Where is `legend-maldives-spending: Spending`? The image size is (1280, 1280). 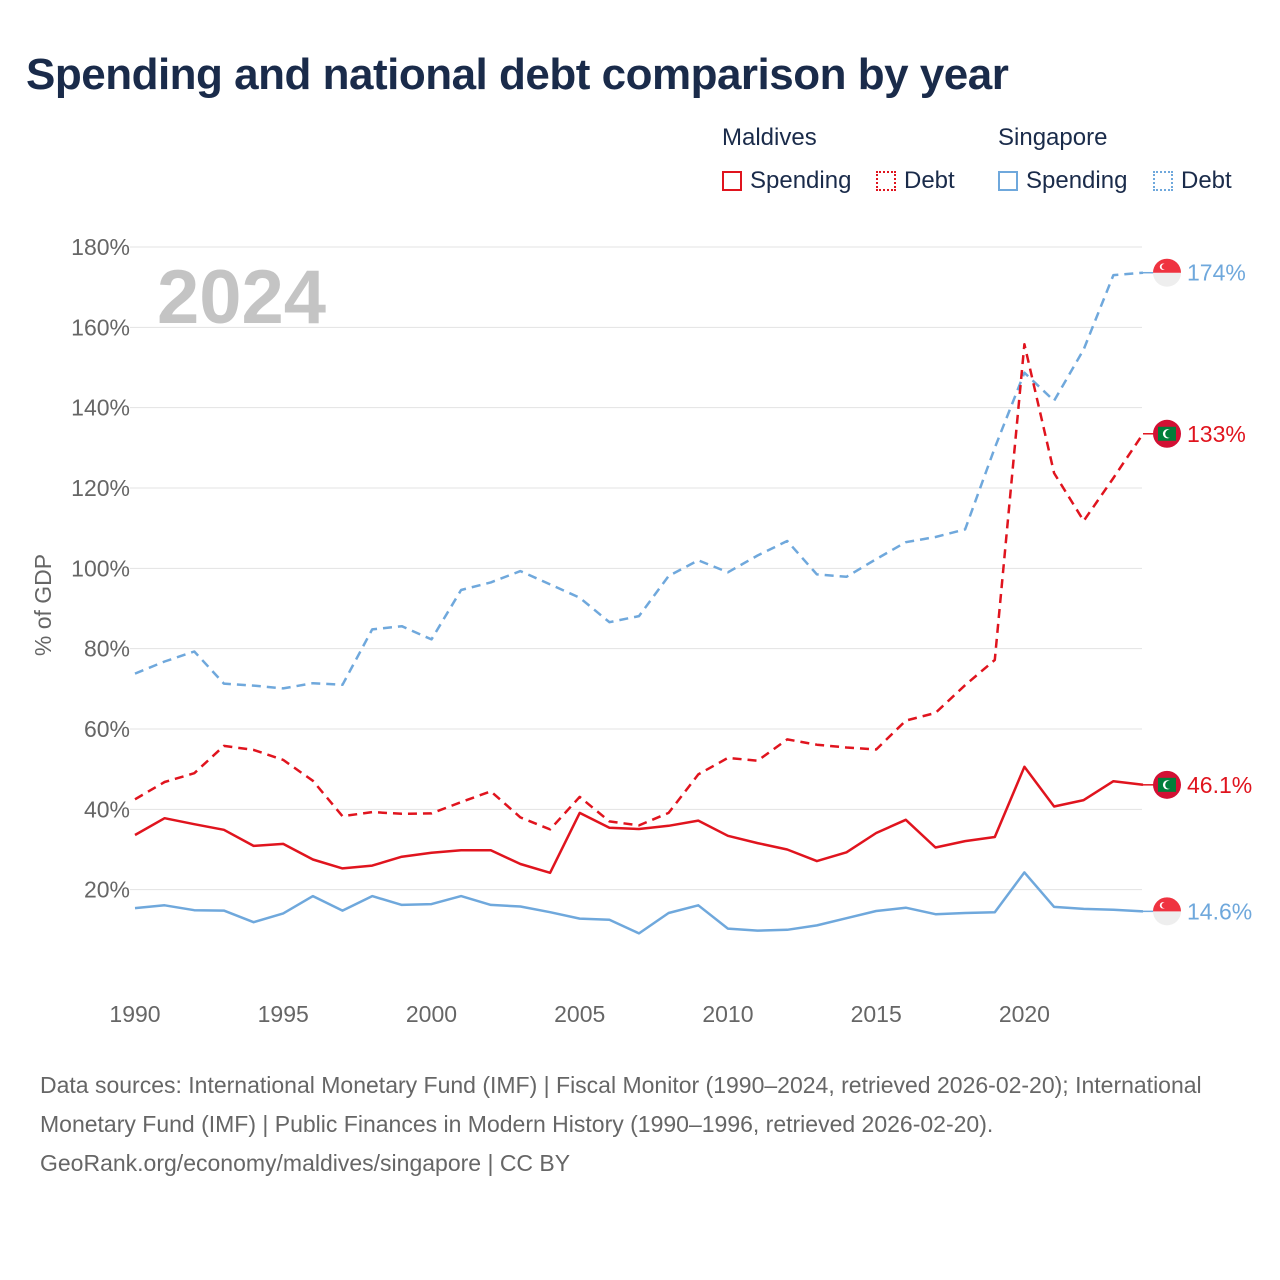 legend-maldives-spending: Spending is located at coordinates (786, 181).